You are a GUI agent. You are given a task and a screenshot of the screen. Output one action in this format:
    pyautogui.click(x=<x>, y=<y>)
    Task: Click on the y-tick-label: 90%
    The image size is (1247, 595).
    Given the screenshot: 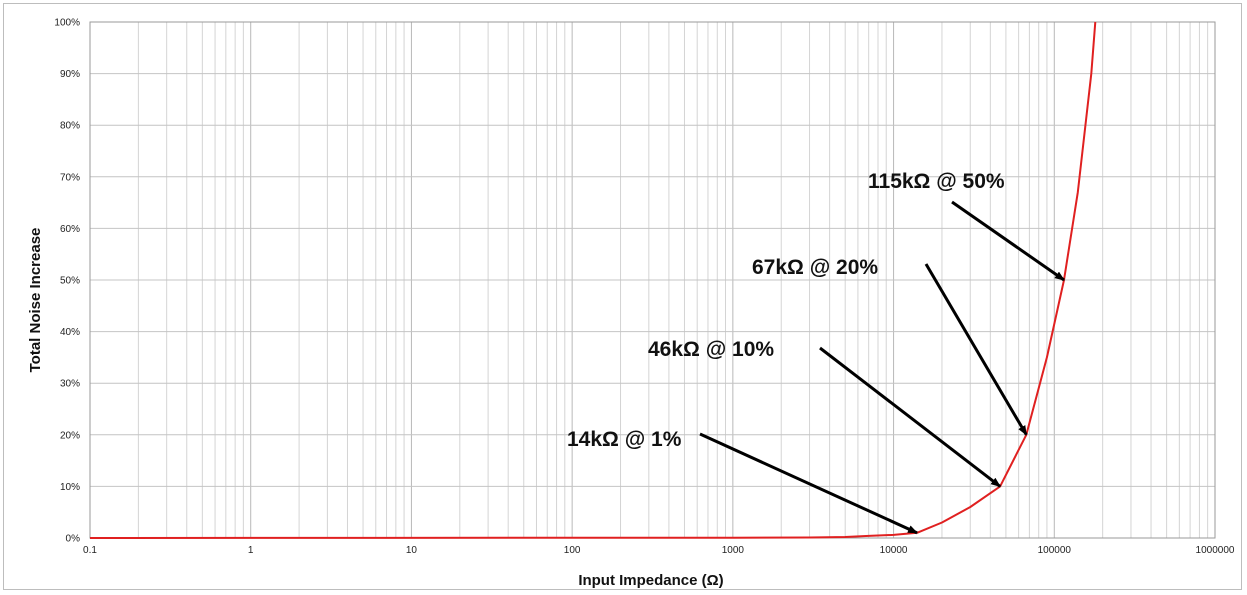 What is the action you would take?
    pyautogui.click(x=70, y=74)
    